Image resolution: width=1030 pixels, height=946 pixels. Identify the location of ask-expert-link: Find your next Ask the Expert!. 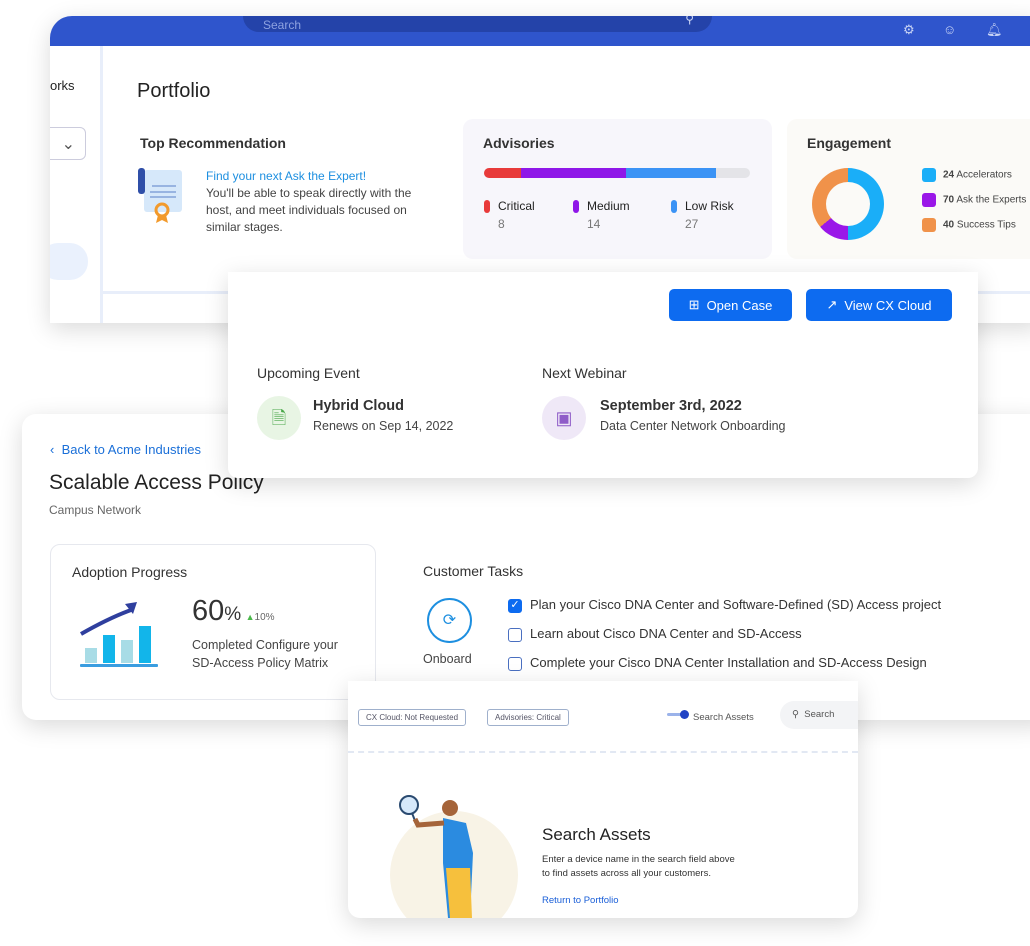
(286, 176).